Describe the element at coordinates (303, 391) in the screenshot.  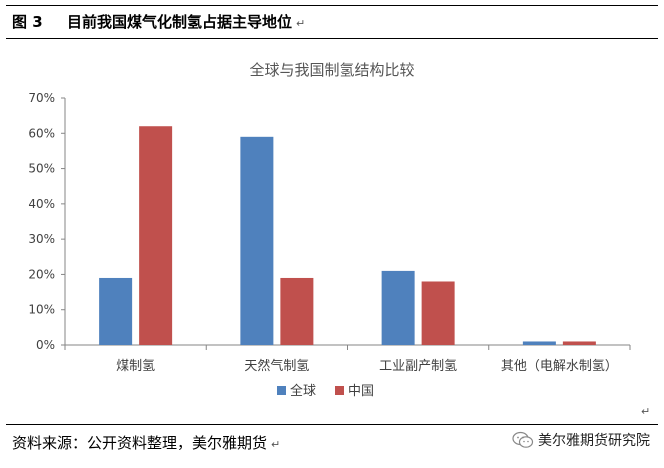
I see `legend-label-0: 全球` at that location.